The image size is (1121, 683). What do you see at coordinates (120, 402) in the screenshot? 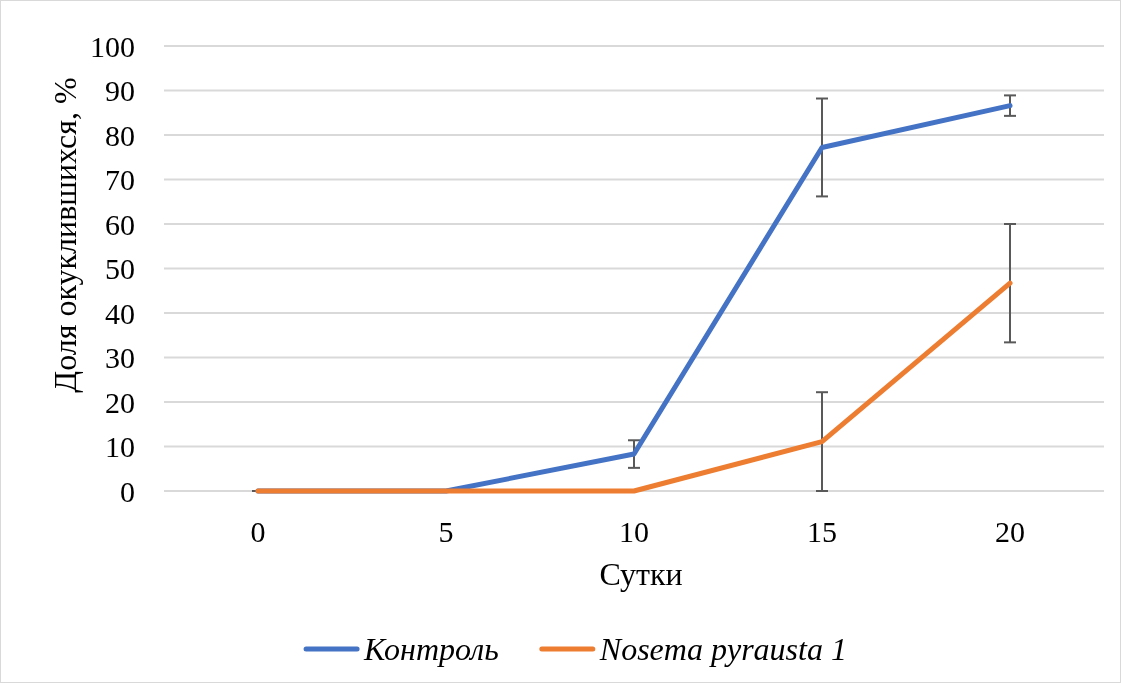
I see `y-tick-label: 20` at bounding box center [120, 402].